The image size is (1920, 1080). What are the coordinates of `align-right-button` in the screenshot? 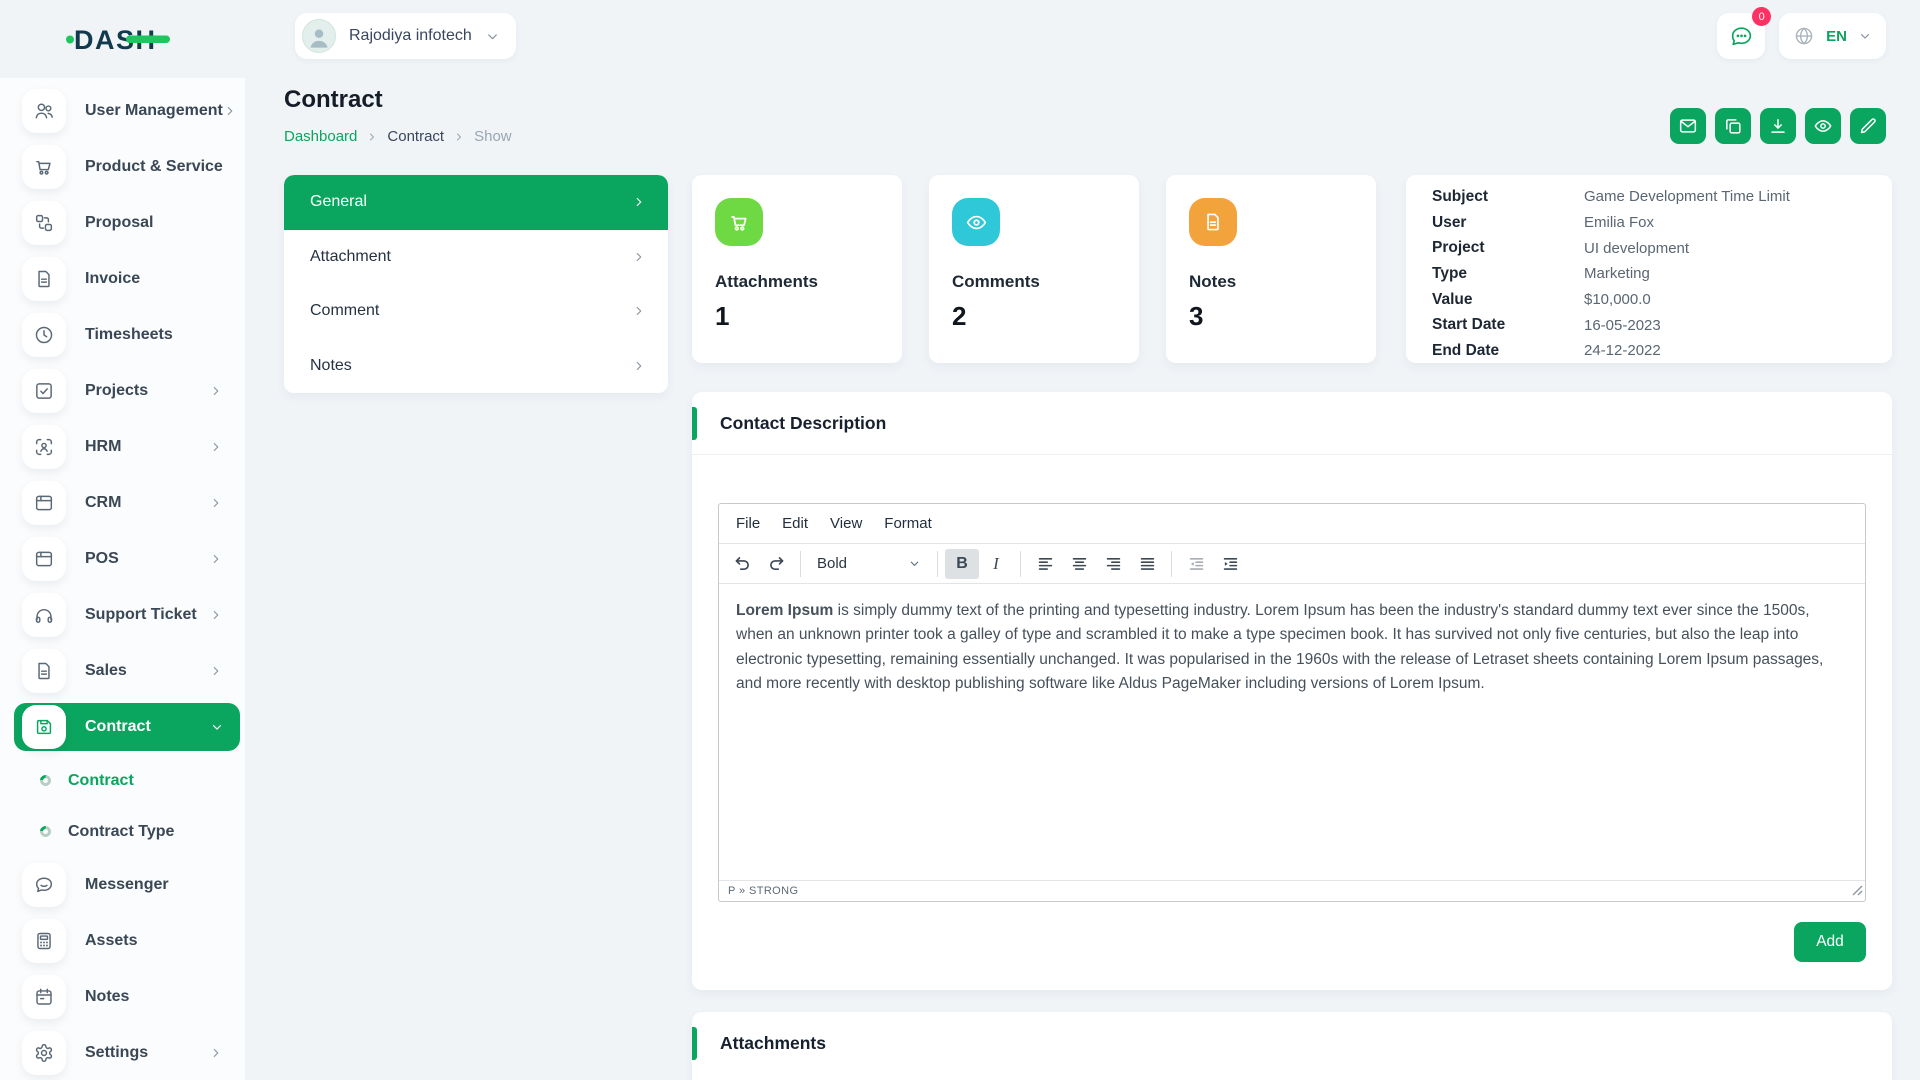 It's located at (1113, 564).